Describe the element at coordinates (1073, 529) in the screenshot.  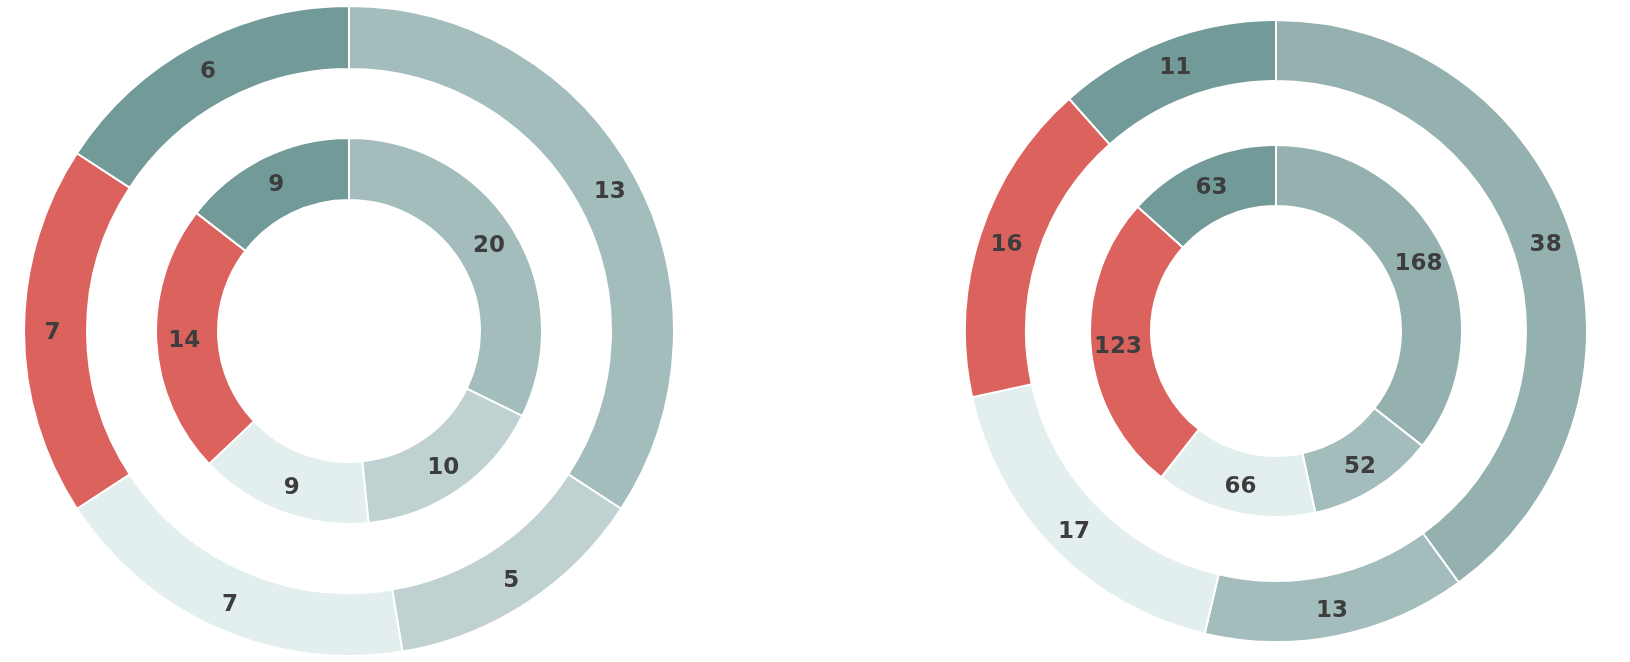
I see `data-label: 17` at that location.